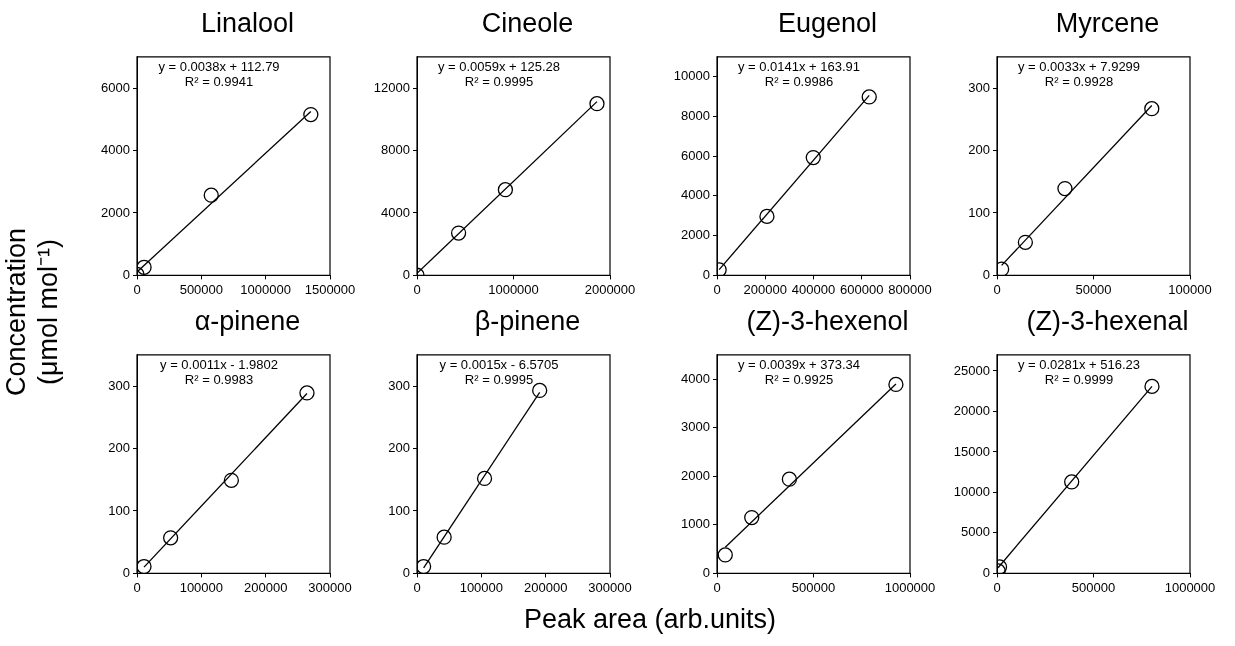 This screenshot has width=1235, height=646. I want to click on x-tick-label: 1500000, so click(330, 289).